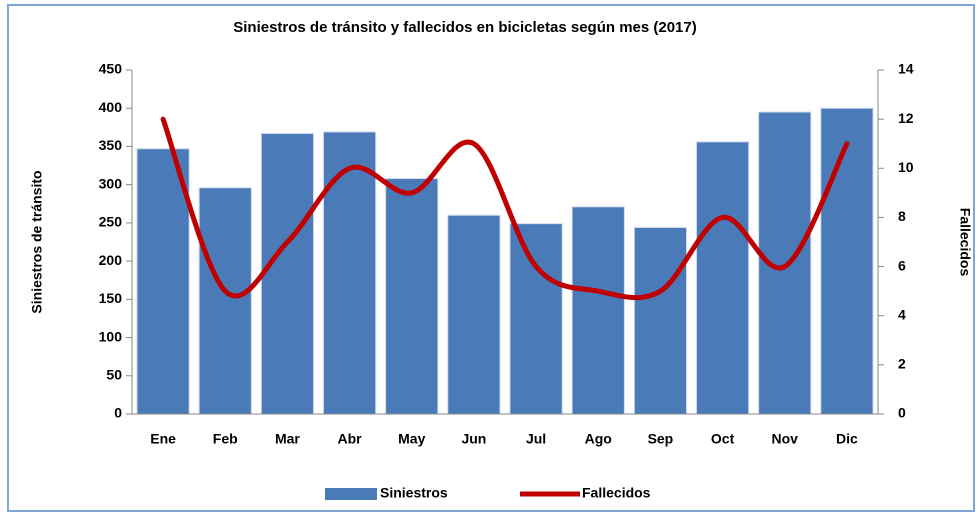 The width and height of the screenshot is (980, 517). Describe the element at coordinates (661, 439) in the screenshot. I see `x-tick-label: Sep` at that location.